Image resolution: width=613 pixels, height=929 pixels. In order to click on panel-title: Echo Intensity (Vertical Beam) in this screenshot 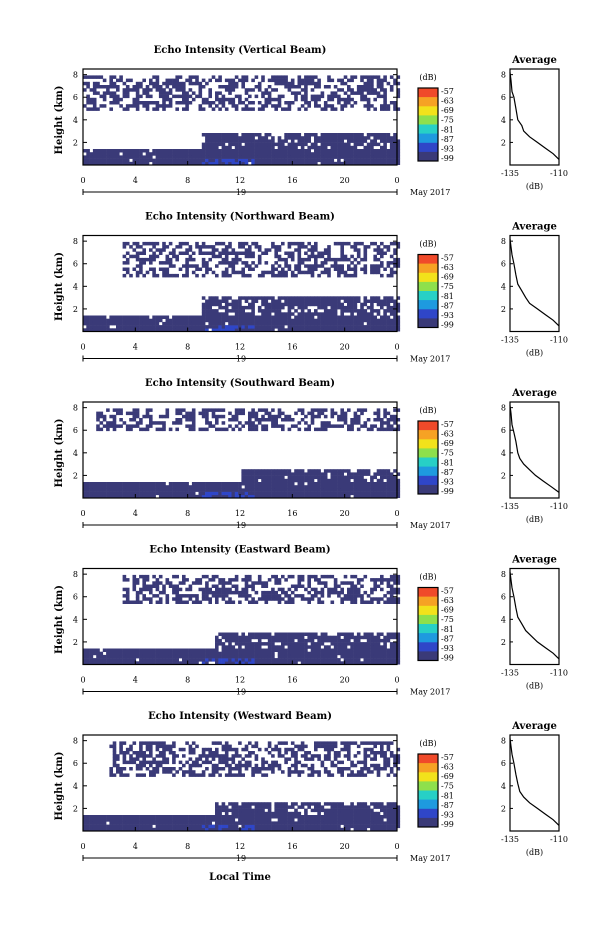, I will do `click(240, 50)`.